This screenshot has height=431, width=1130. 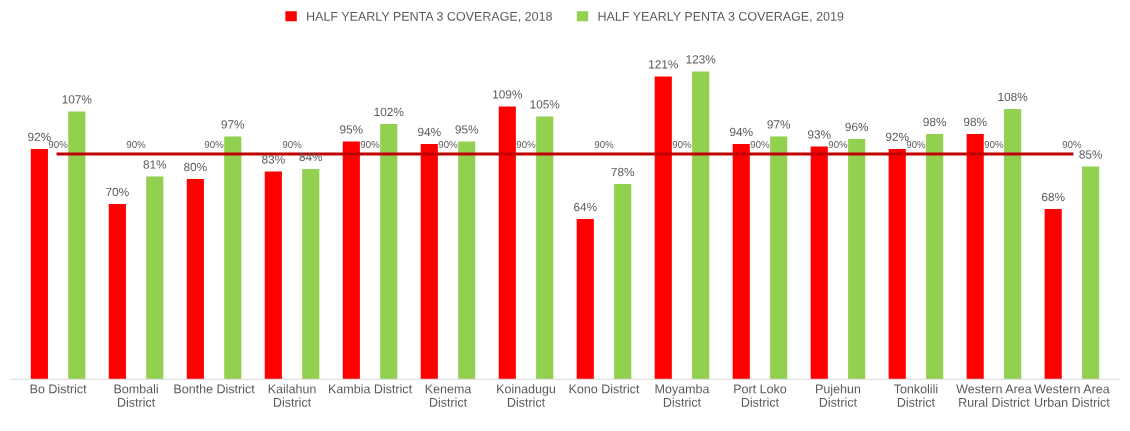 What do you see at coordinates (721, 17) in the screenshot?
I see `legend-label: HALF YEARLY PENTA 3 COVERAGE, 2019` at bounding box center [721, 17].